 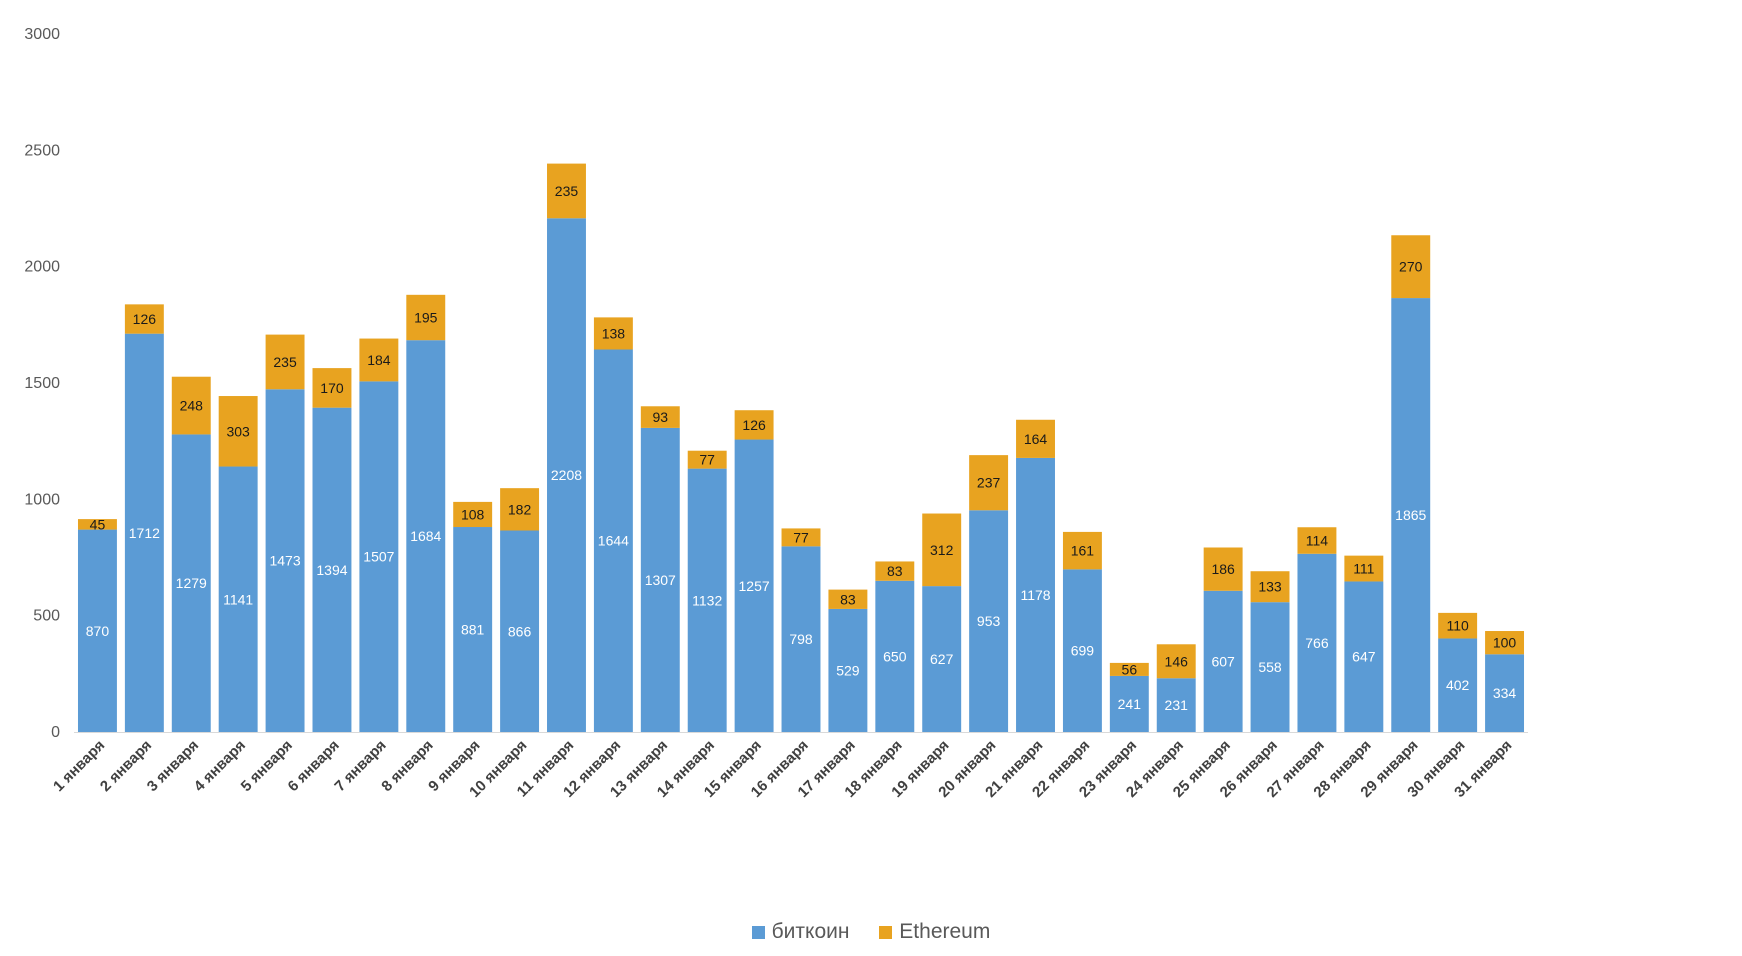 I want to click on y-tick-label: 1000, so click(x=42, y=499).